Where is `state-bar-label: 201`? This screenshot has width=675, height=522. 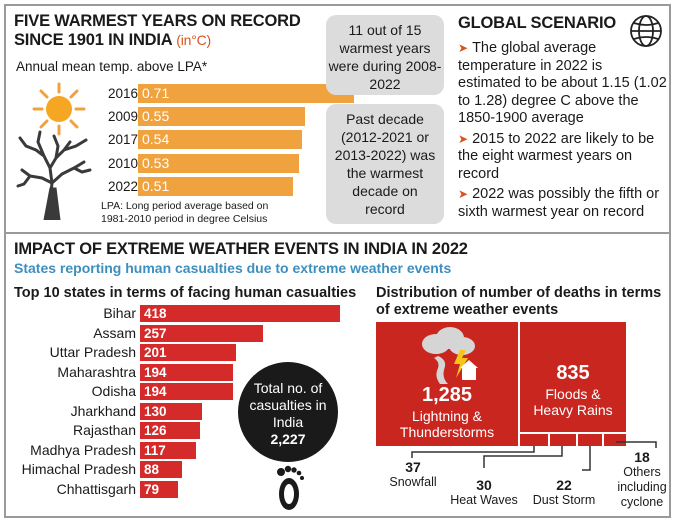 state-bar-label: 201 is located at coordinates (155, 353).